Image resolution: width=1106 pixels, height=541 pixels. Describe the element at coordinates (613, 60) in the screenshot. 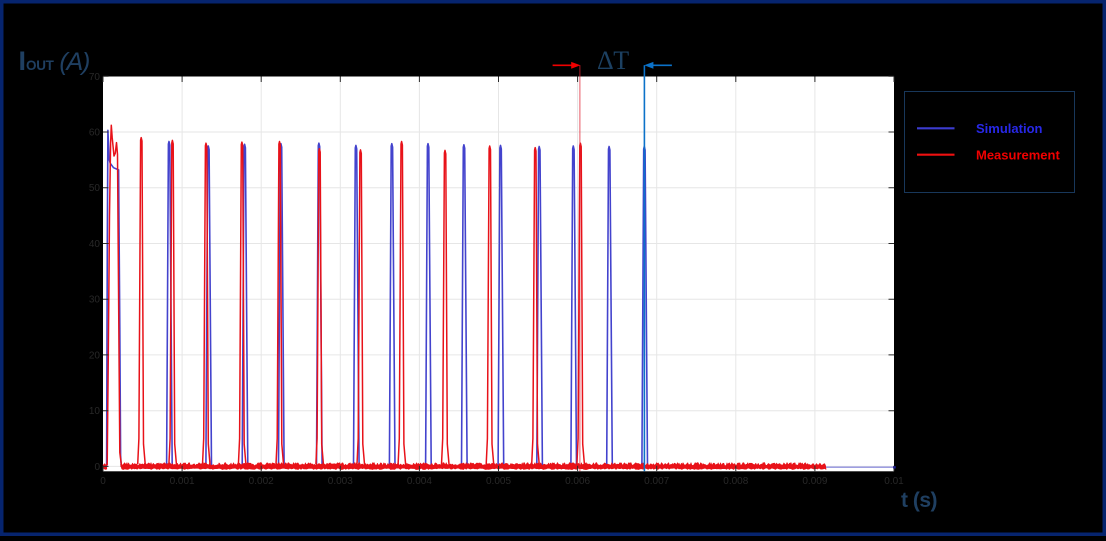

I see `svg-text: ΔT` at that location.